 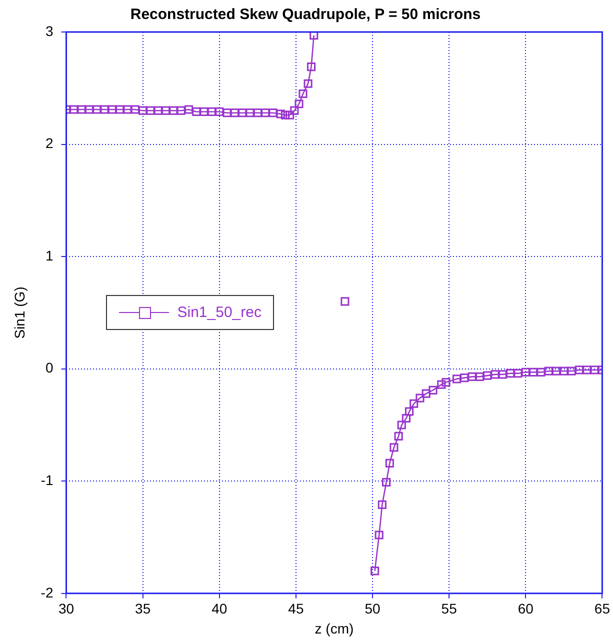 I want to click on legend-label: Sin1_50_rec, so click(x=219, y=313).